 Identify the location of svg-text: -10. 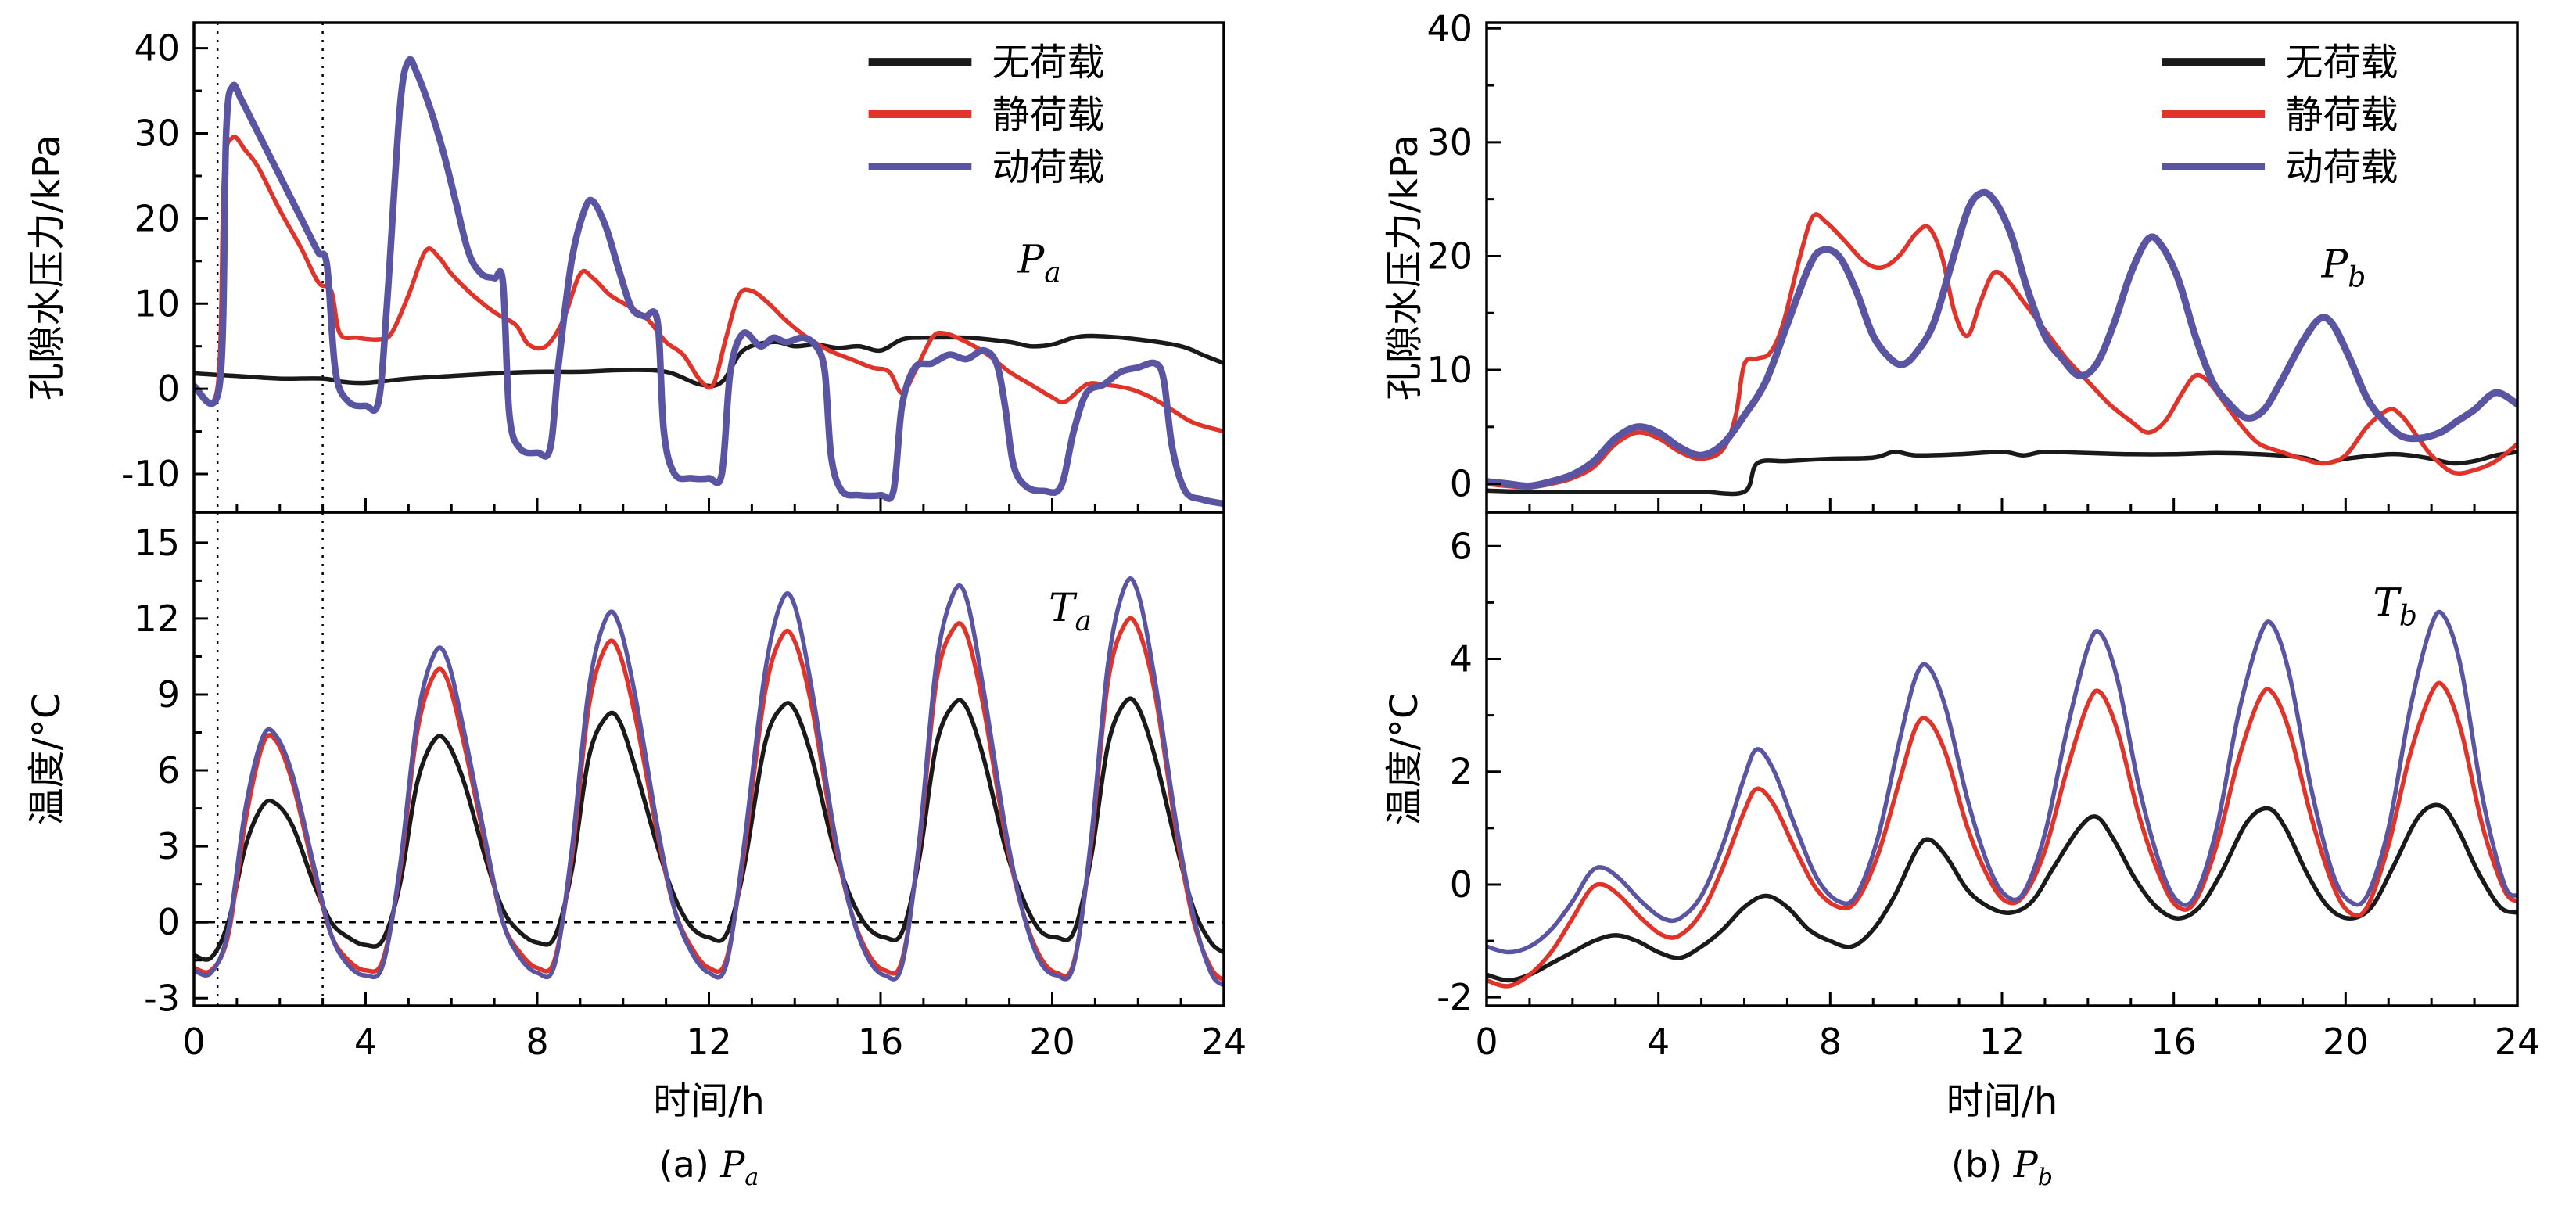
(150, 474).